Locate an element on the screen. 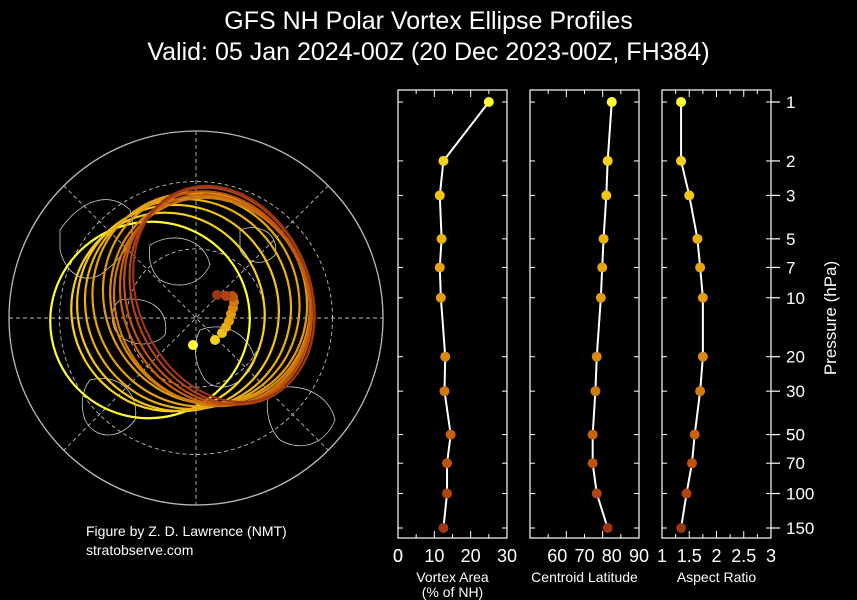 The width and height of the screenshot is (857, 600). centroid-latitude-panel: 60 70 80 90 Centroid Latitude is located at coordinates (589, 337).